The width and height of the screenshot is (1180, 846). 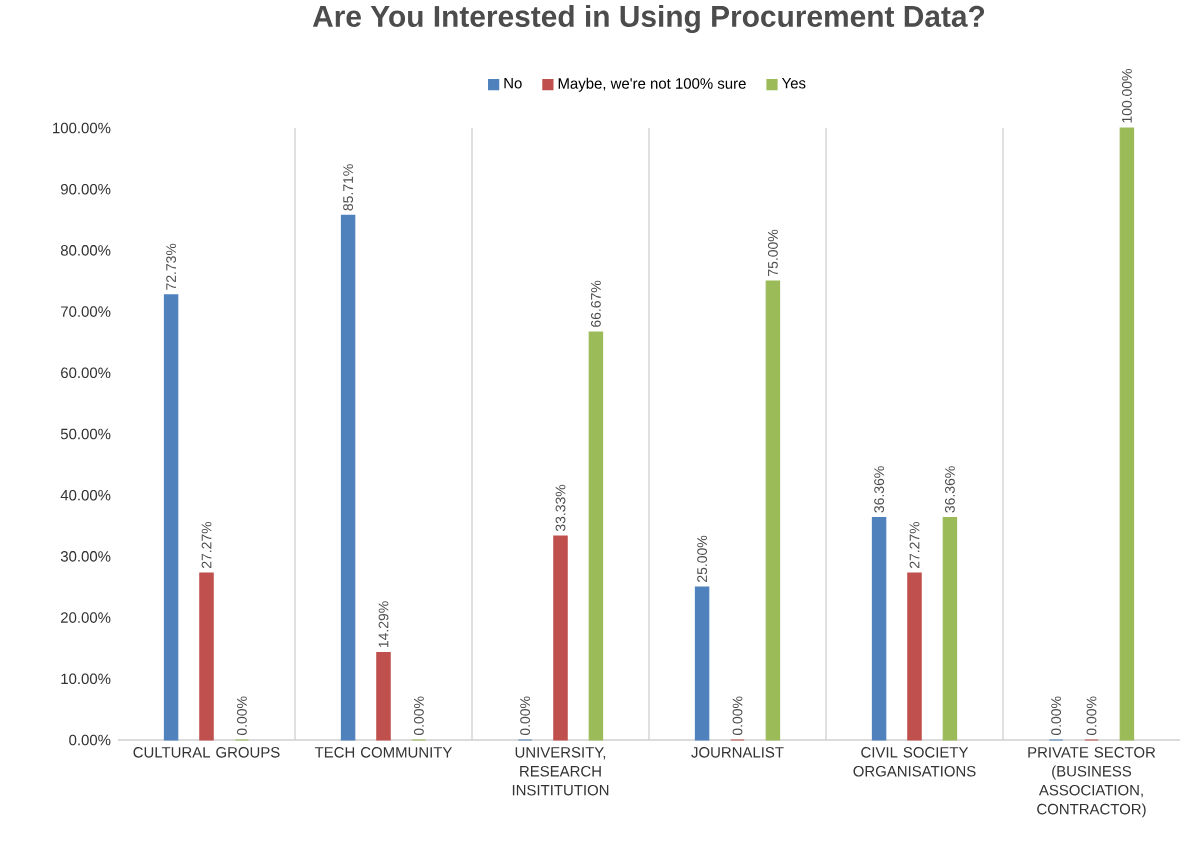 What do you see at coordinates (737, 752) in the screenshot?
I see `x-tick-label: JOURNALIST` at bounding box center [737, 752].